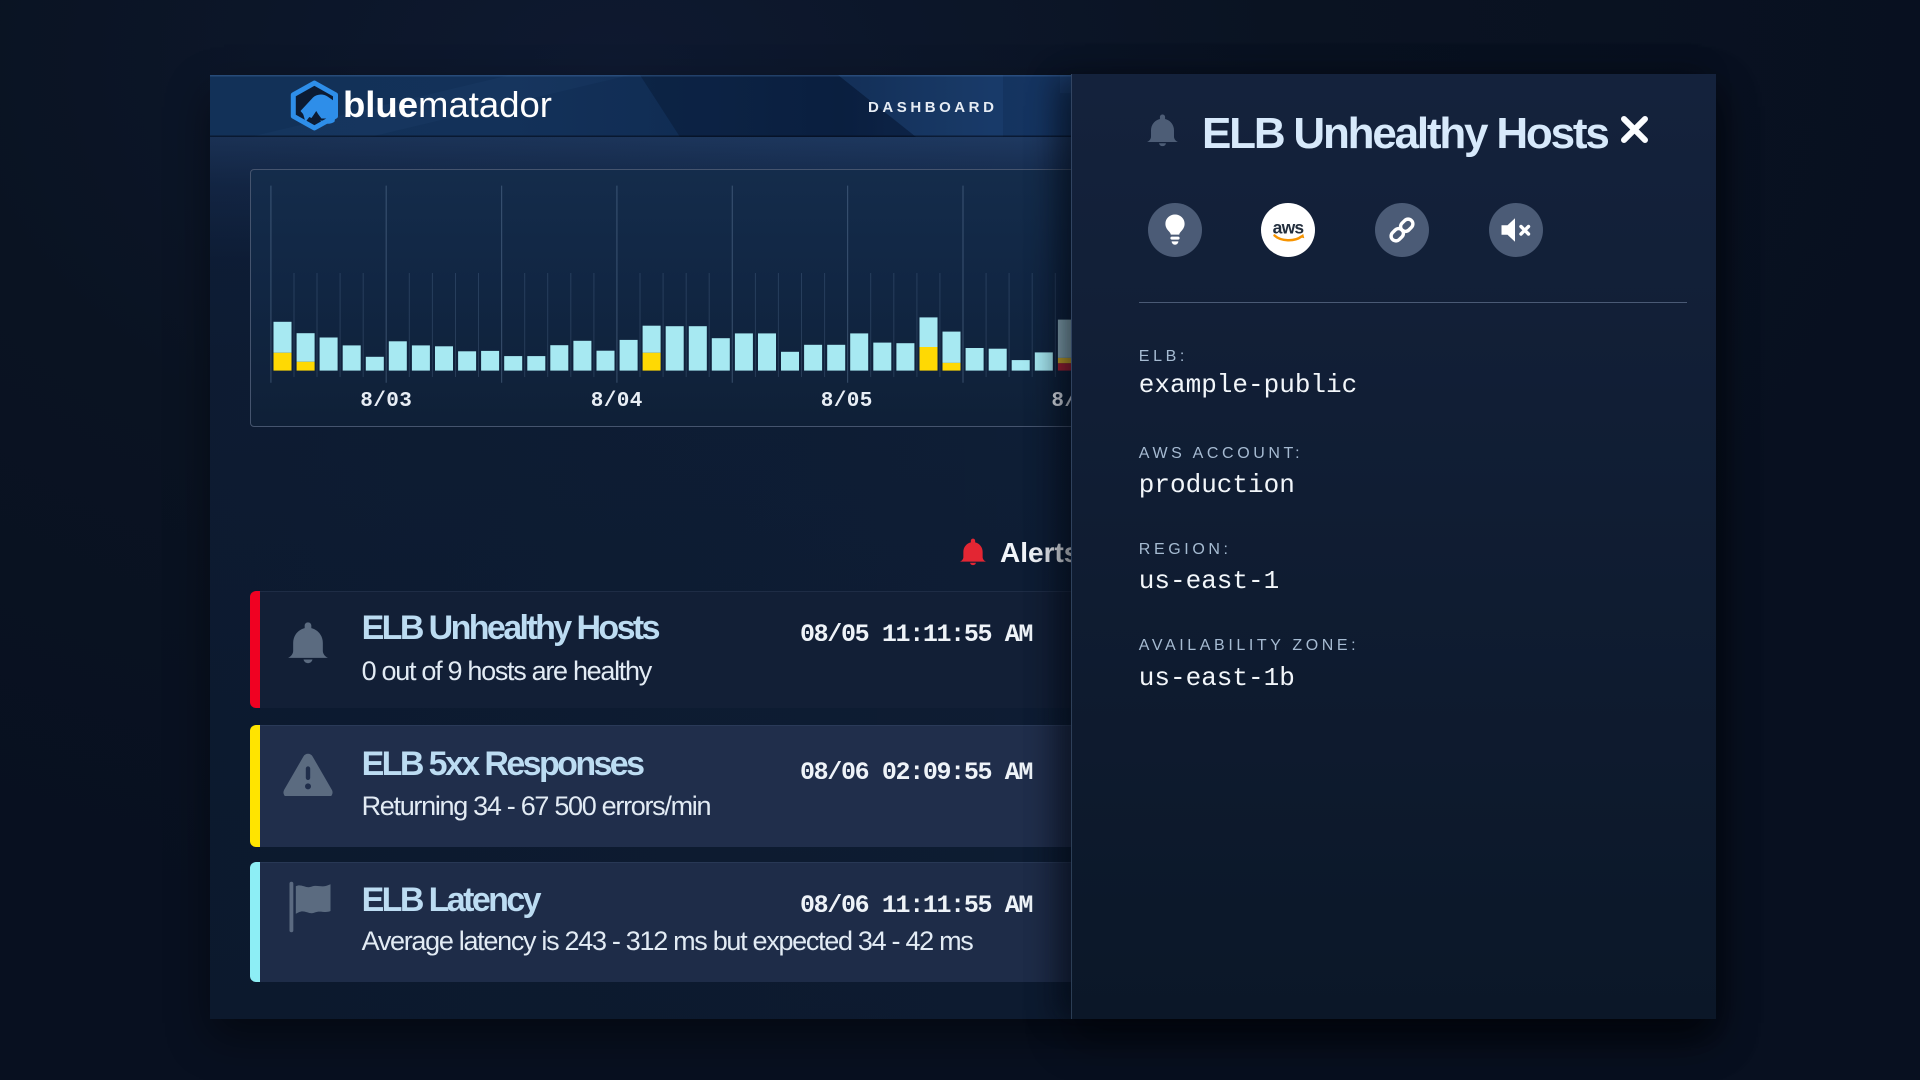 This screenshot has width=1920, height=1080. Describe the element at coordinates (1289, 228) in the screenshot. I see `svg-text: aws` at that location.